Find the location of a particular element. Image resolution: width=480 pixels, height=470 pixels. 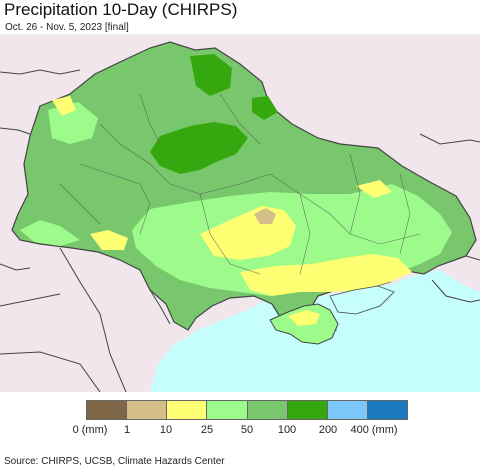

legend-tick-label: 100 is located at coordinates (287, 430).